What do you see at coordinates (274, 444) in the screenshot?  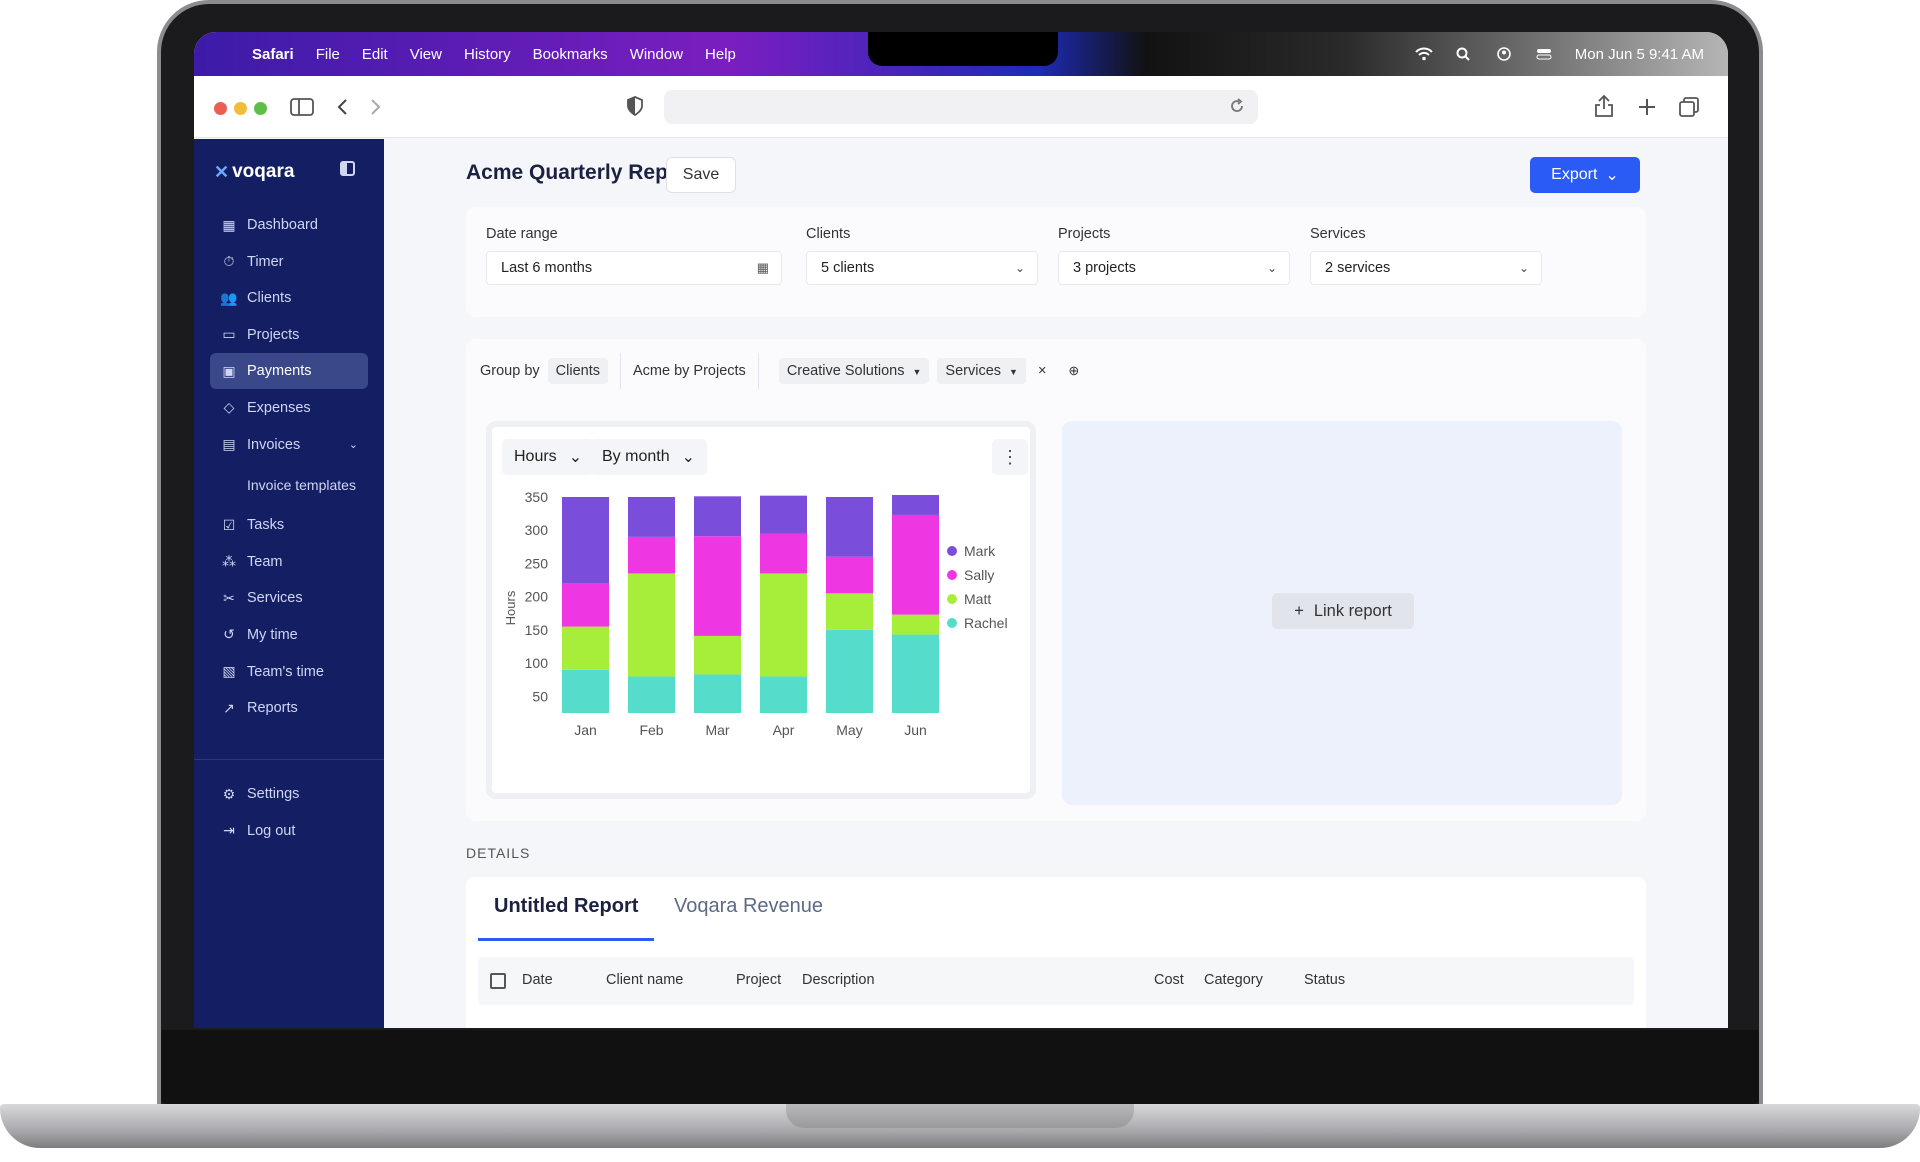 I see `sidebar-item-label: Invoices` at bounding box center [274, 444].